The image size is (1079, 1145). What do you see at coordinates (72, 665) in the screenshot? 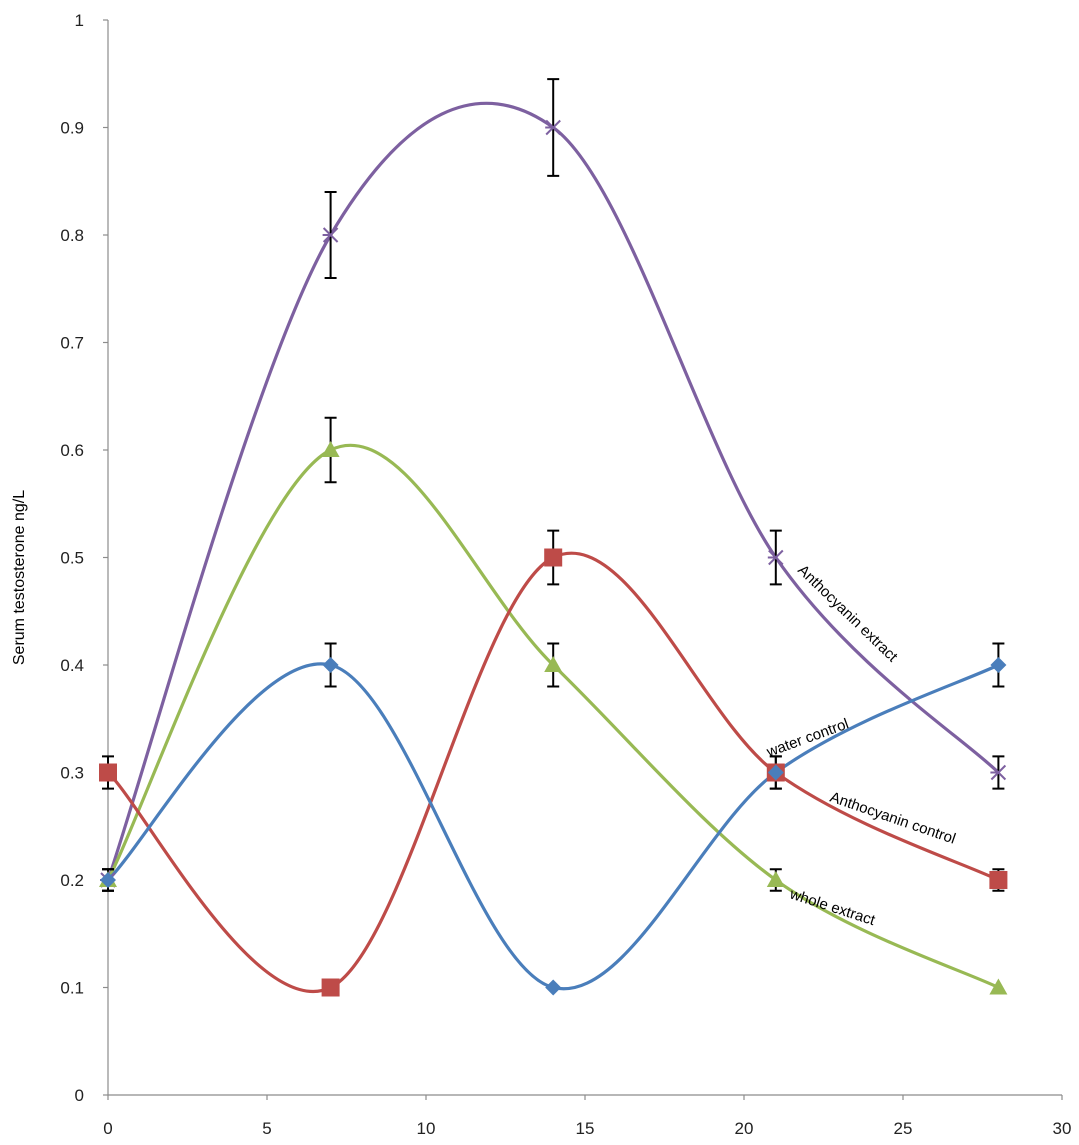
I see `y-tick-label: 0.4` at bounding box center [72, 665].